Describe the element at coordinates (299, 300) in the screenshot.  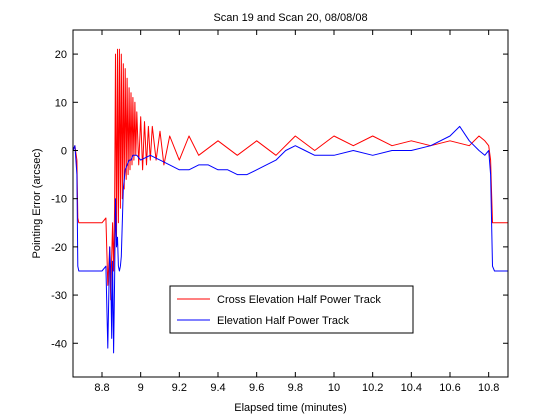
I see `legend-label-cross-elevation: Cross Elevation Half Power Track` at that location.